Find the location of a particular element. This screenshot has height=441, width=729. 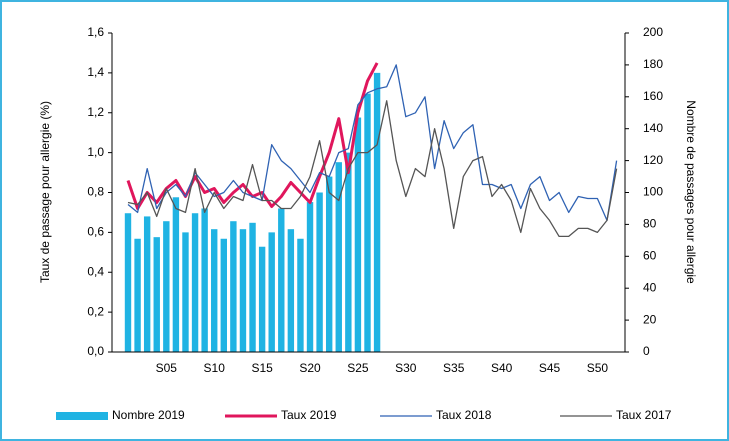

y2-tick-label: 180 is located at coordinates (653, 64).